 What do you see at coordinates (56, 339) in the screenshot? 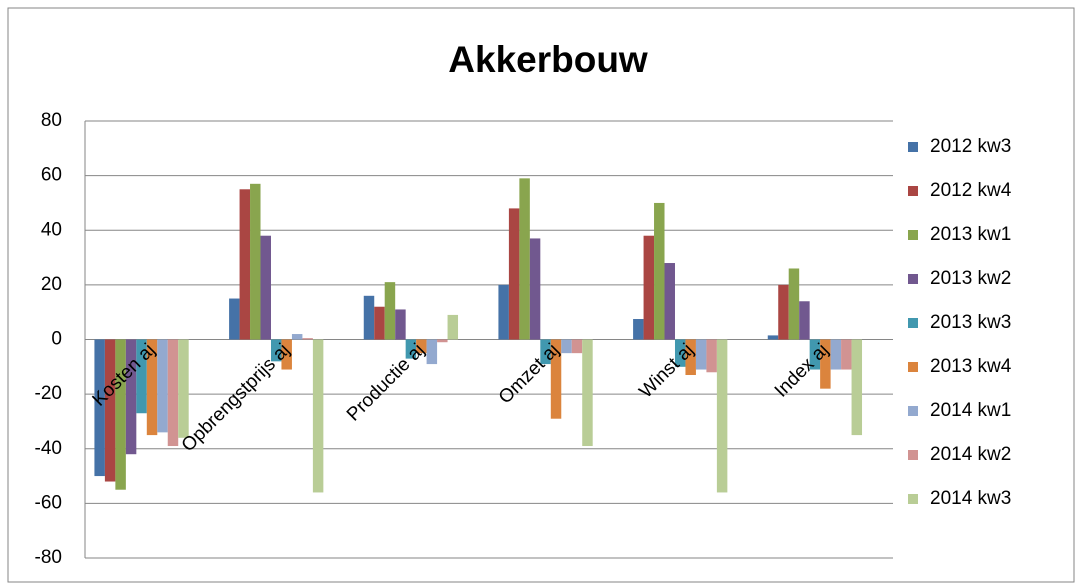
I see `y-tick-label: 0` at bounding box center [56, 339].